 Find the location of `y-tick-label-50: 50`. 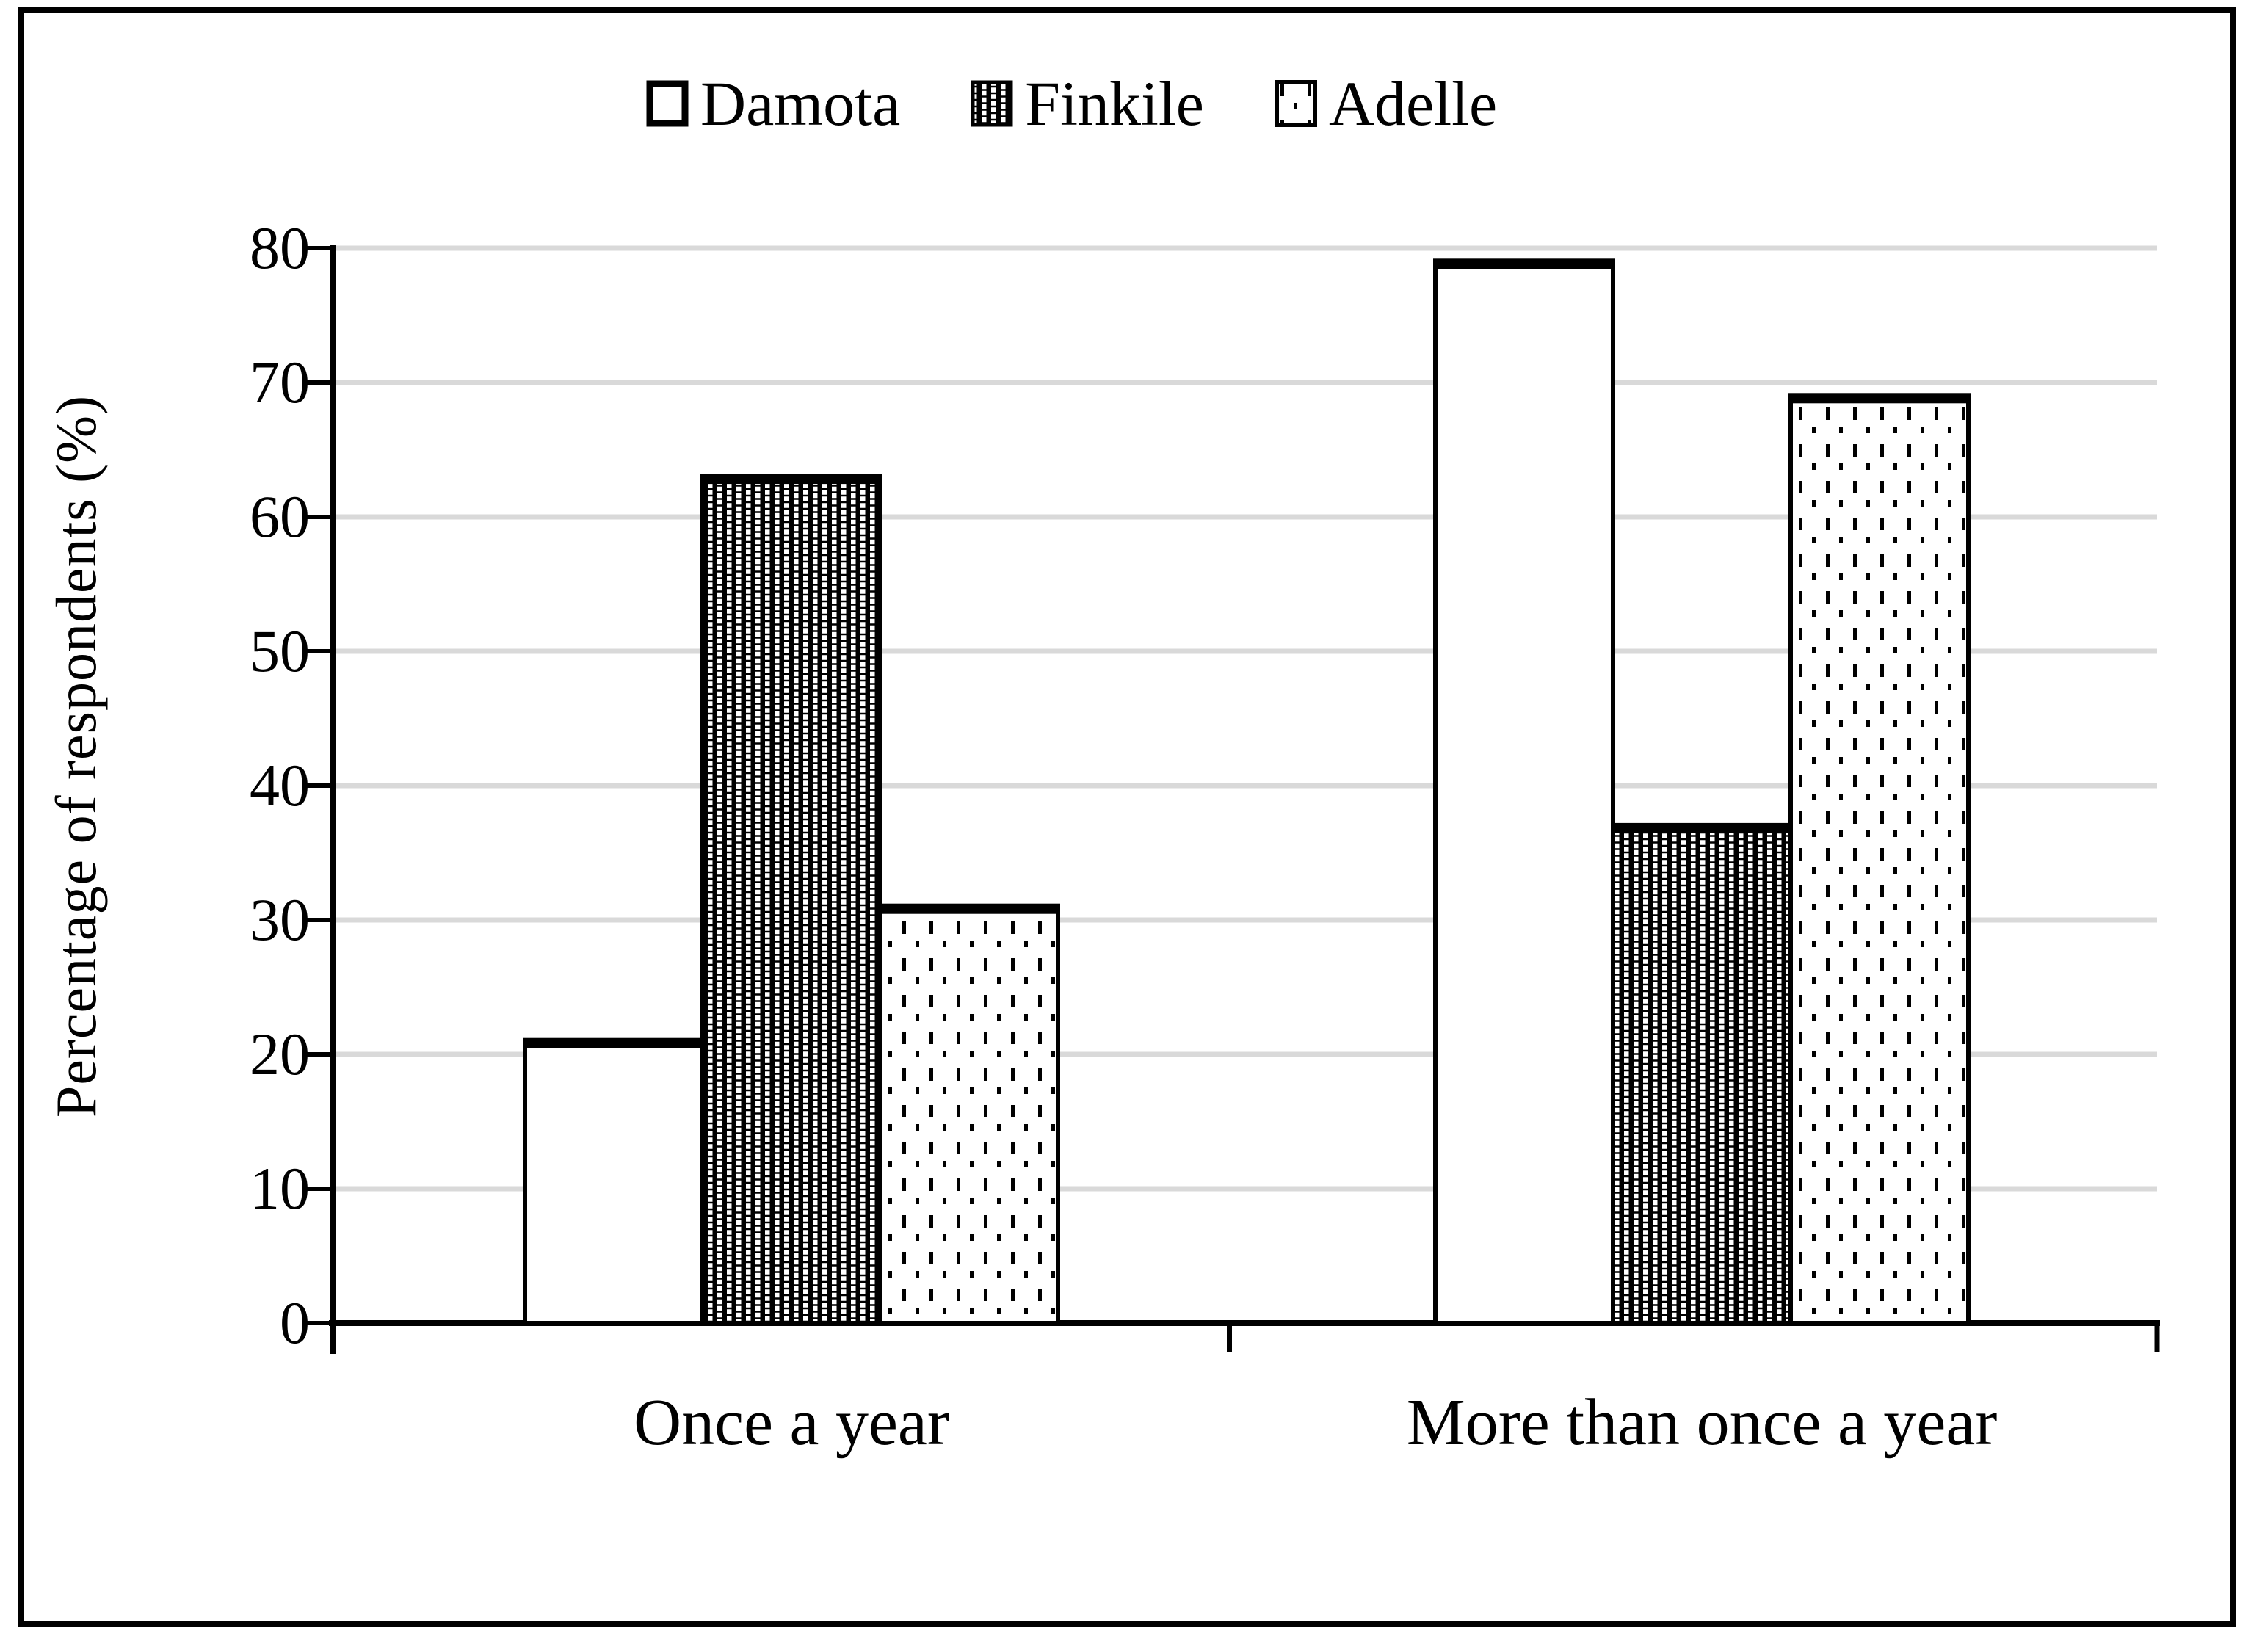

y-tick-label-50: 50 is located at coordinates (280, 650).